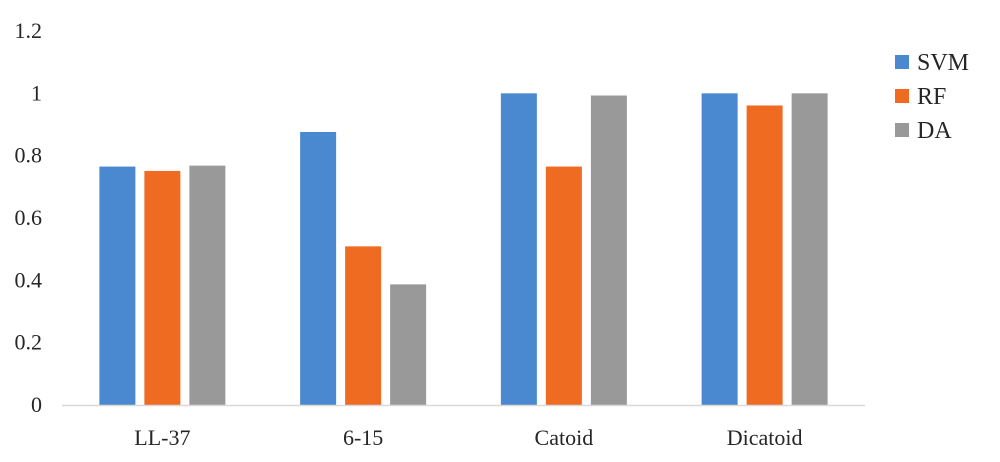  I want to click on legend-label-rf: RF, so click(931, 97).